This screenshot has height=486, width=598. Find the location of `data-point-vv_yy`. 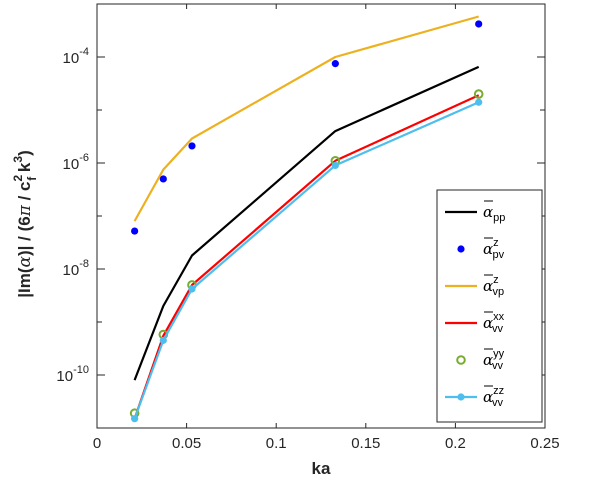

data-point-vv_yy is located at coordinates (478, 94).